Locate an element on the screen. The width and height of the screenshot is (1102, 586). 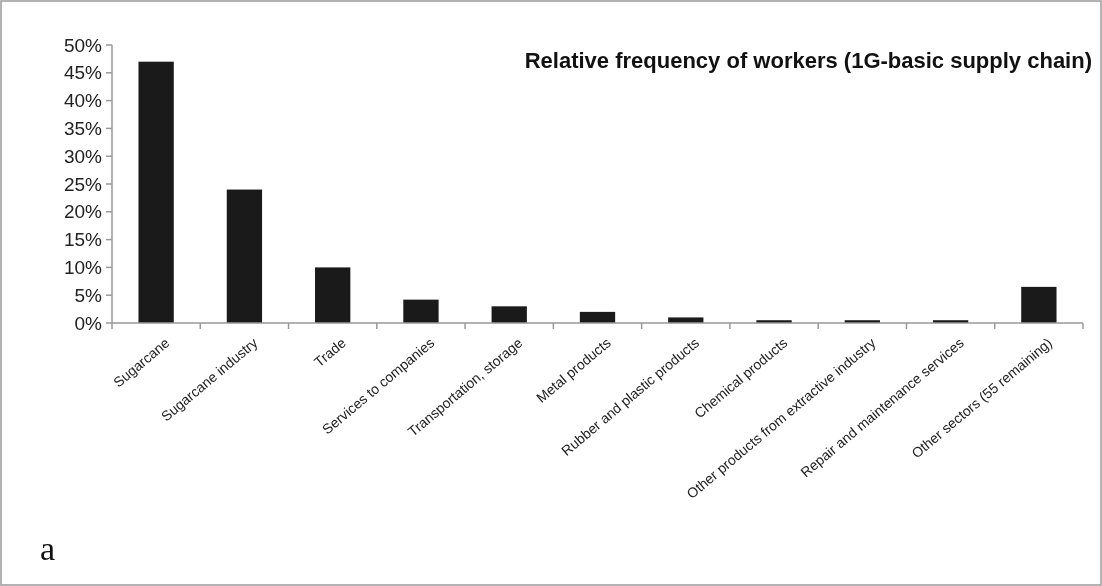
y-tick-label: 5% is located at coordinates (88, 295).